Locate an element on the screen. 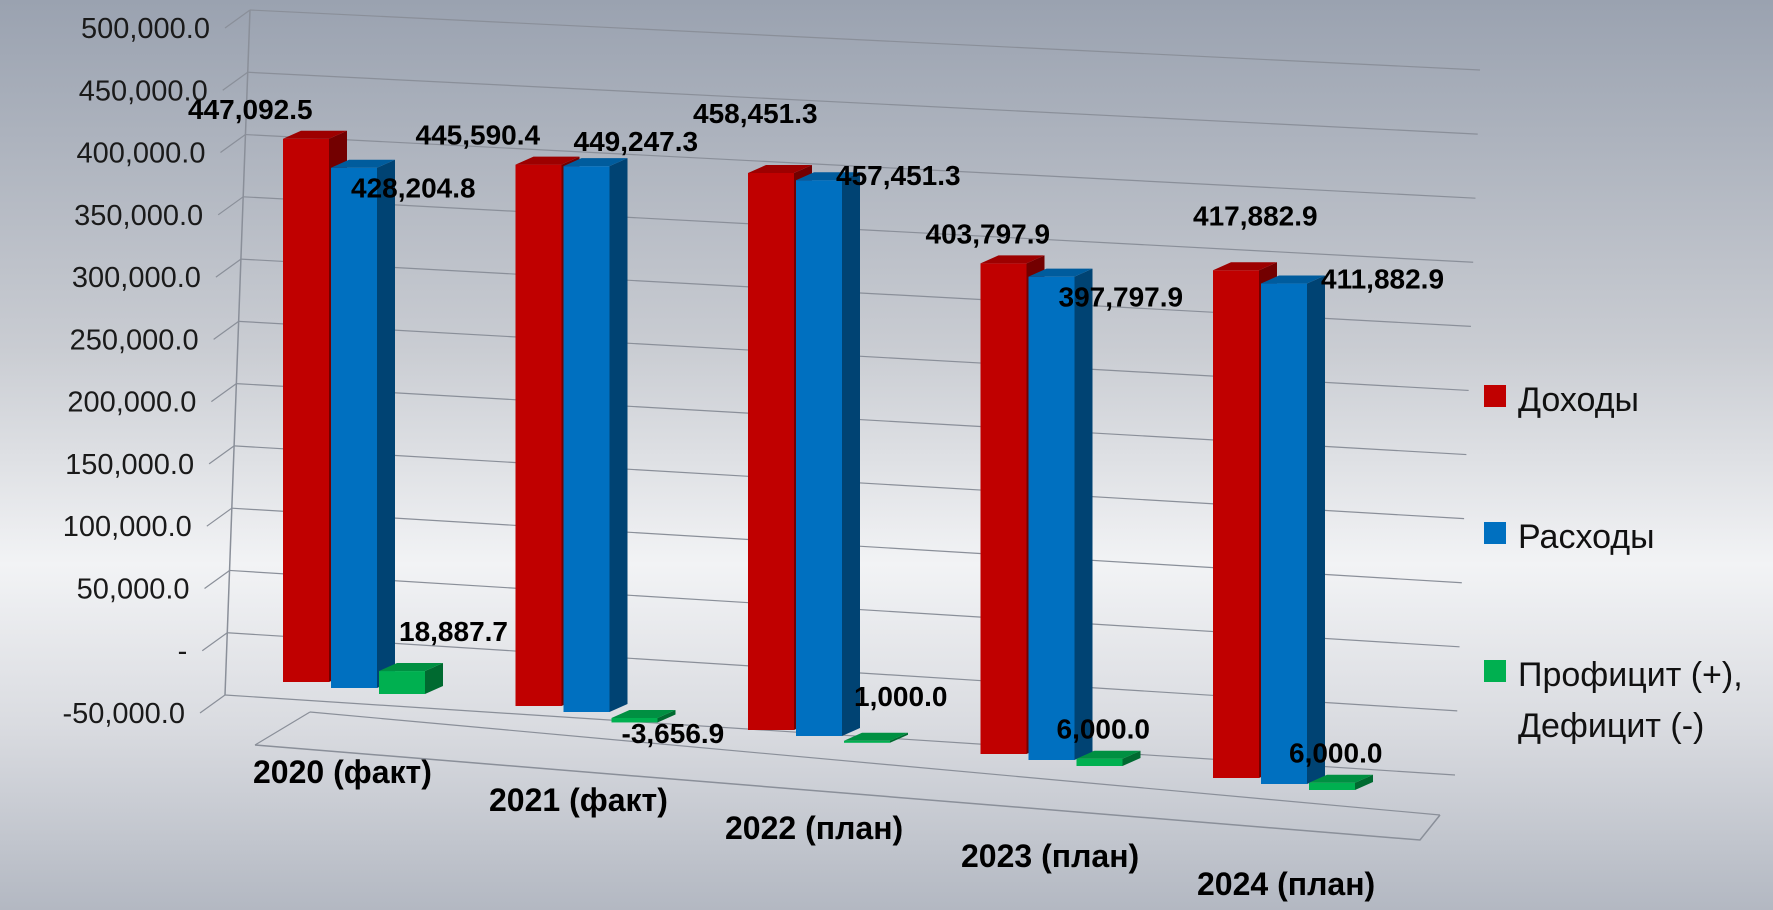 This screenshot has width=1773, height=910. legend-swatch-income is located at coordinates (1495, 396).